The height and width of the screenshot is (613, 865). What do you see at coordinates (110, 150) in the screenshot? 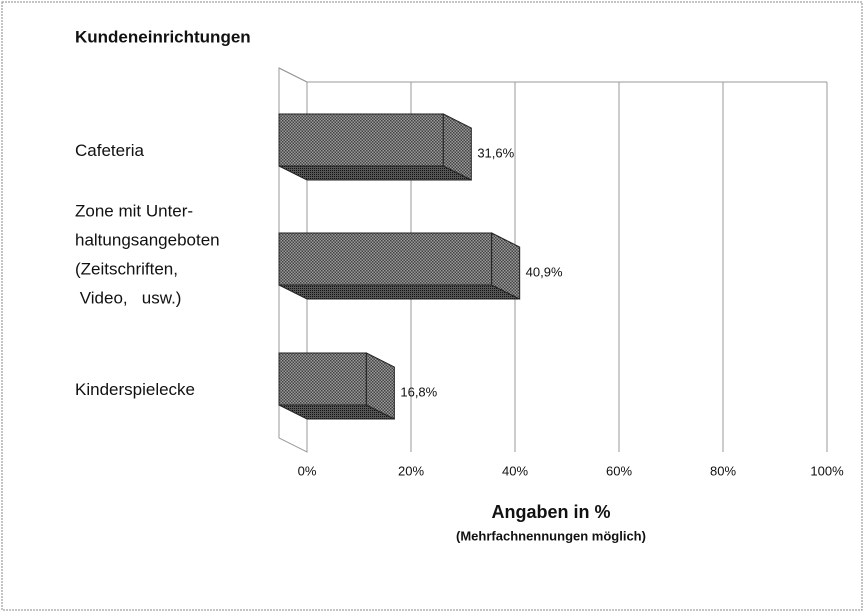
I see `category-label: Cafeteria` at bounding box center [110, 150].